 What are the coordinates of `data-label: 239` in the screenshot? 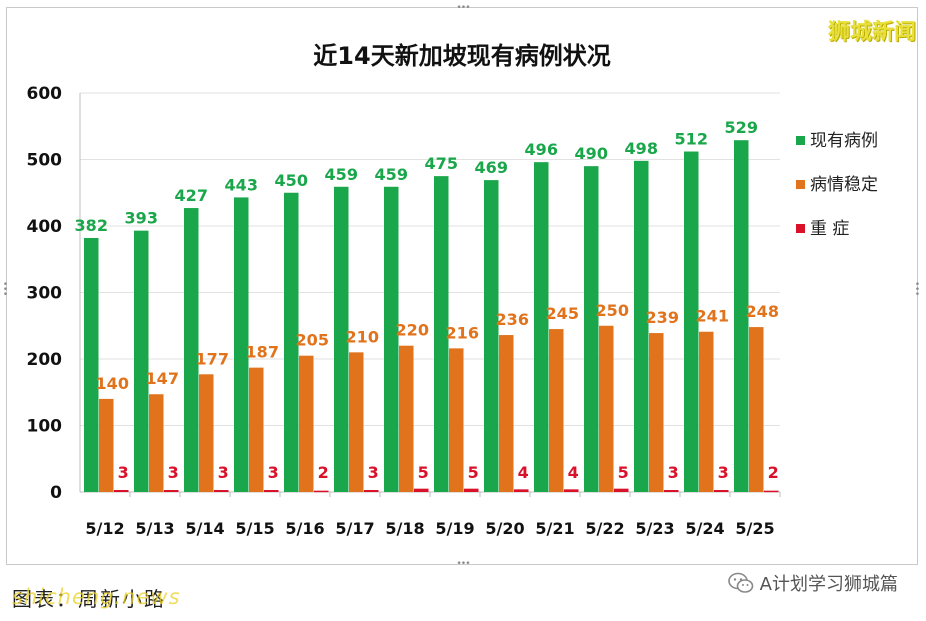 It's located at (662, 317).